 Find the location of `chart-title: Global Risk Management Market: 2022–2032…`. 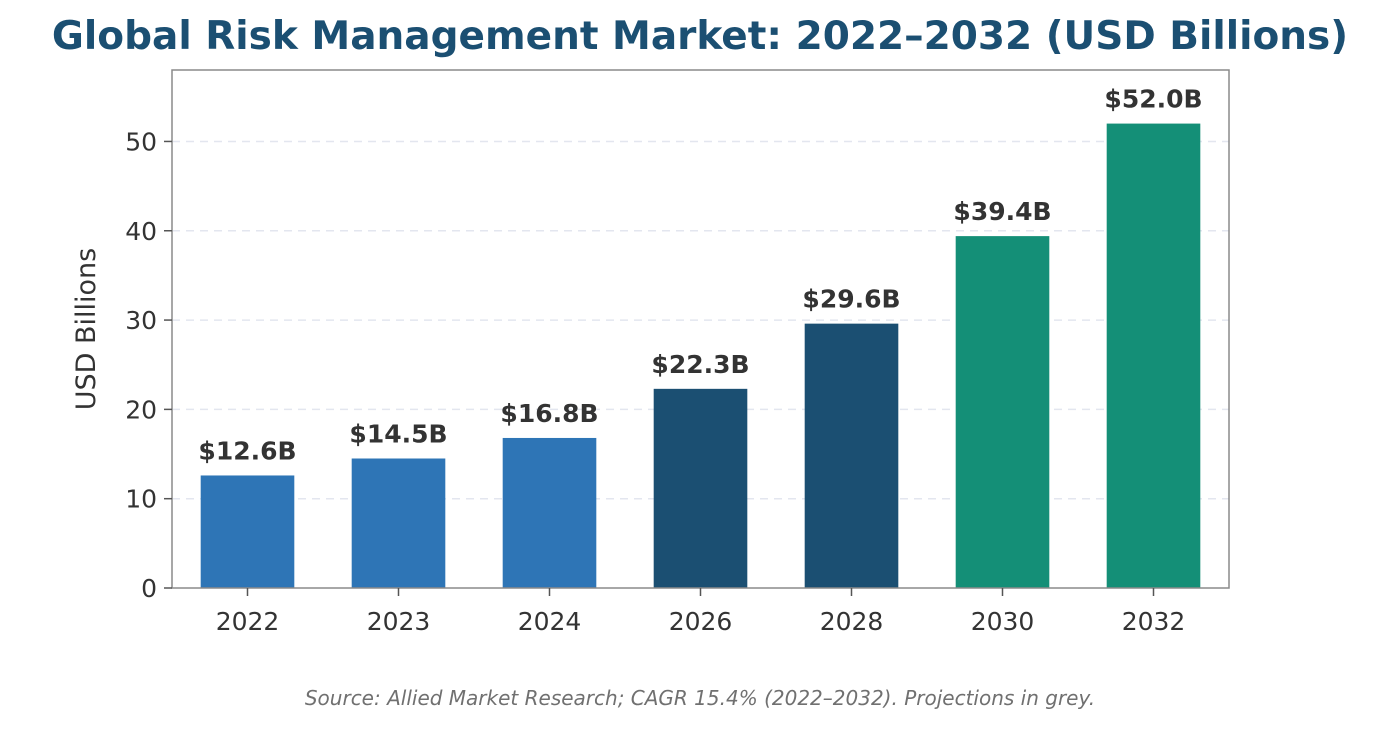

chart-title: Global Risk Management Market: 2022–2032… is located at coordinates (700, 36).